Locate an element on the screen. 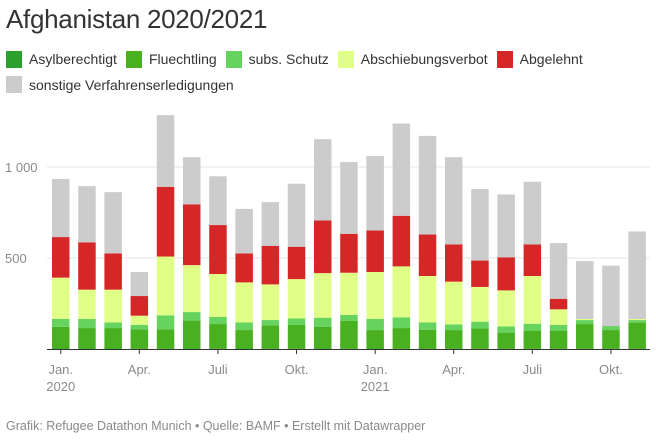  legend-item: sonstige Verfahrenserledigungen is located at coordinates (120, 85).